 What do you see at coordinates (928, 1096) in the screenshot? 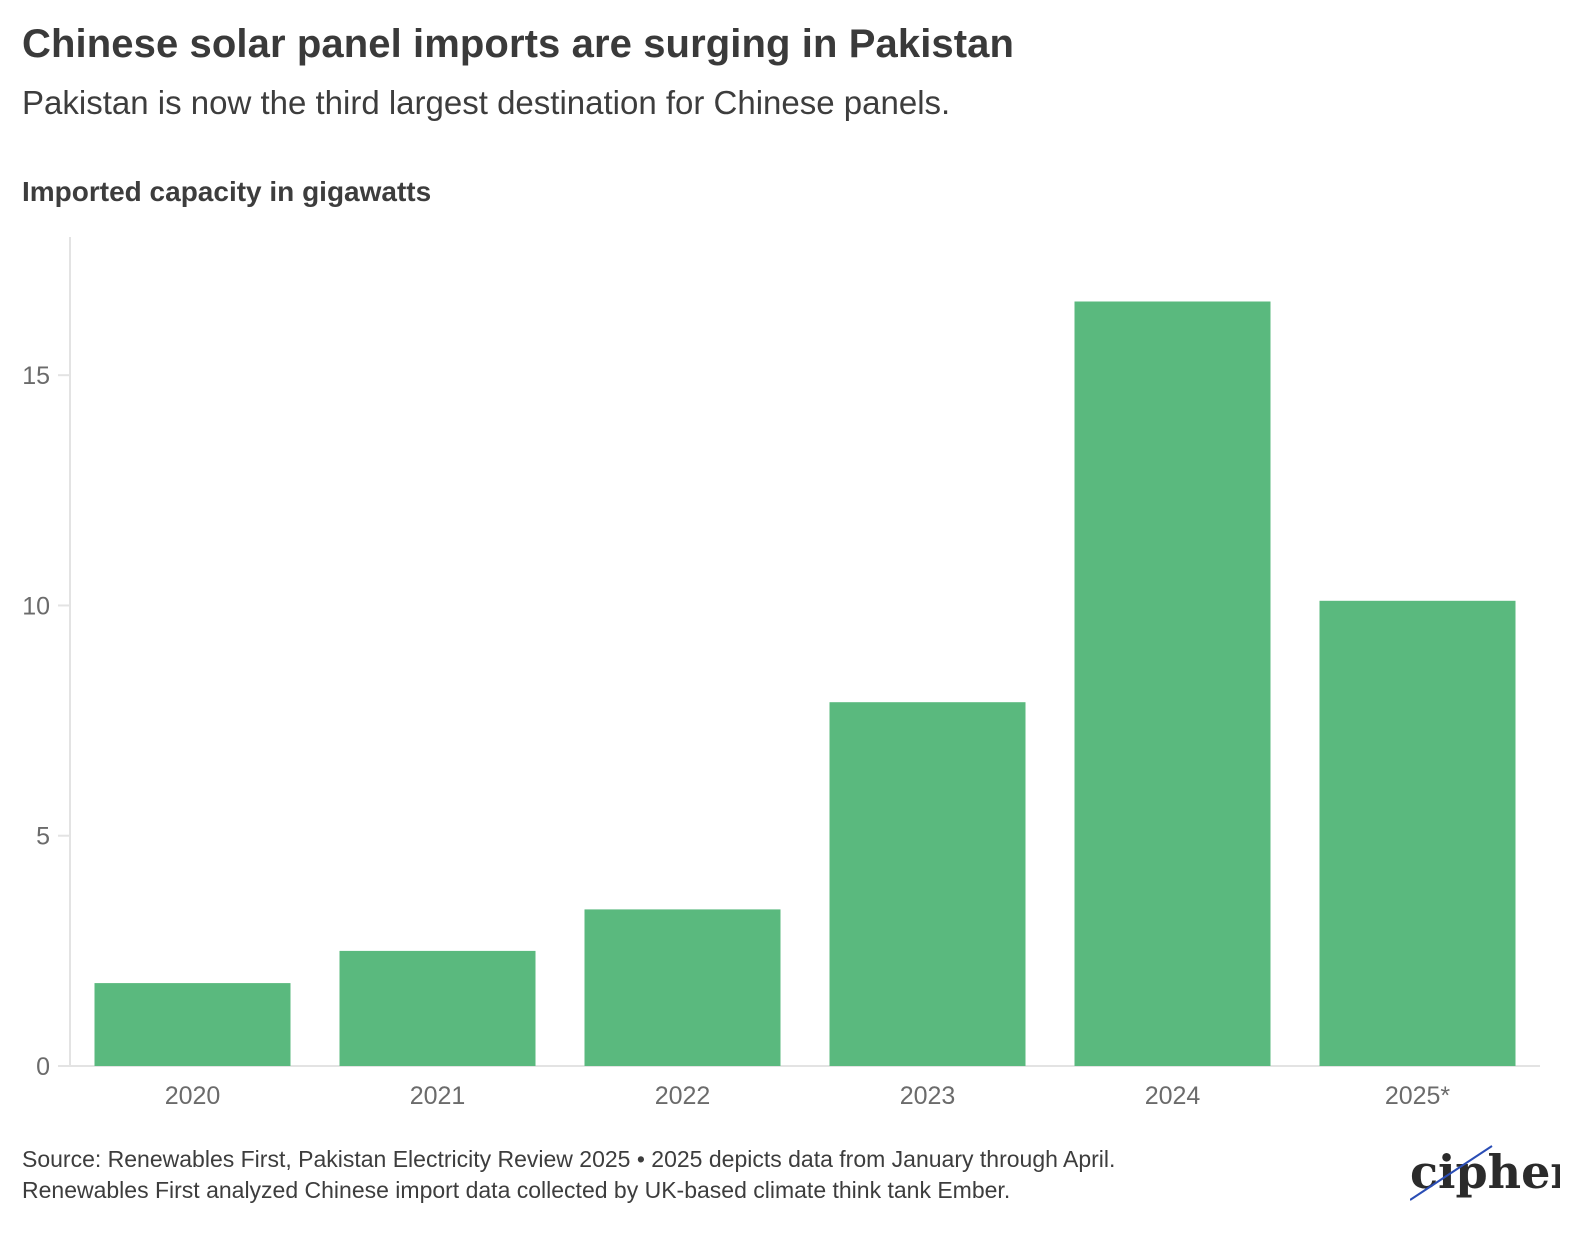
I see `x-tick-label: 2023` at bounding box center [928, 1096].